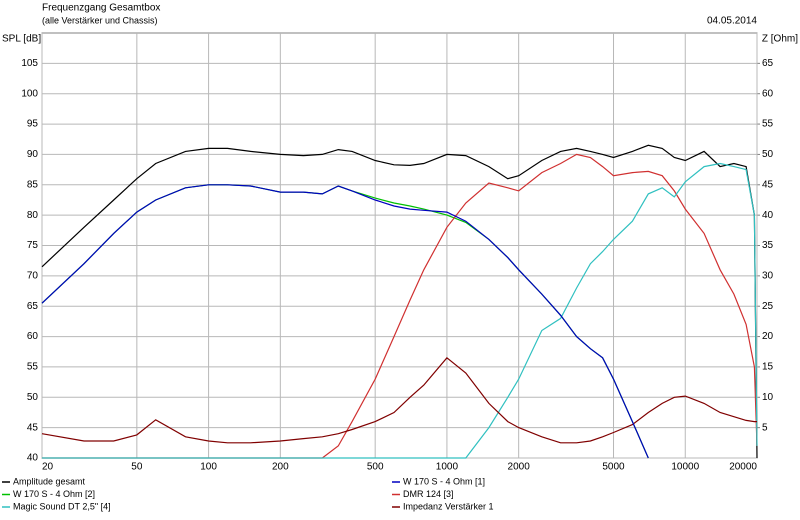 Image resolution: width=800 pixels, height=520 pixels. I want to click on legend-label: Amplitude gesamt, so click(49, 481).